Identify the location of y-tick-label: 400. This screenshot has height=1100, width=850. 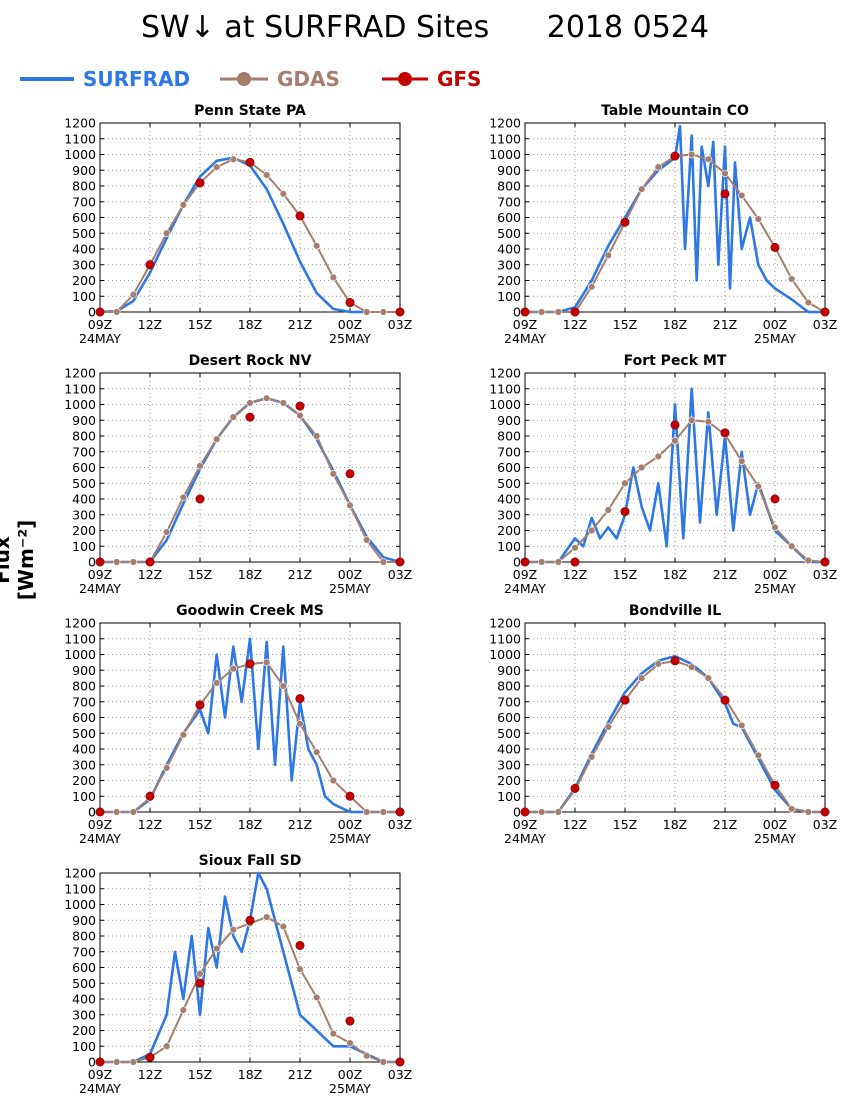
(84, 249).